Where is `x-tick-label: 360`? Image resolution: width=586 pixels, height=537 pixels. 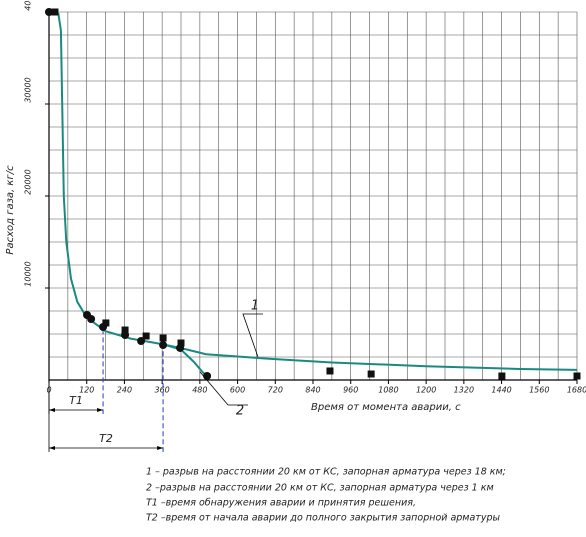 x-tick-label: 360 is located at coordinates (162, 390).